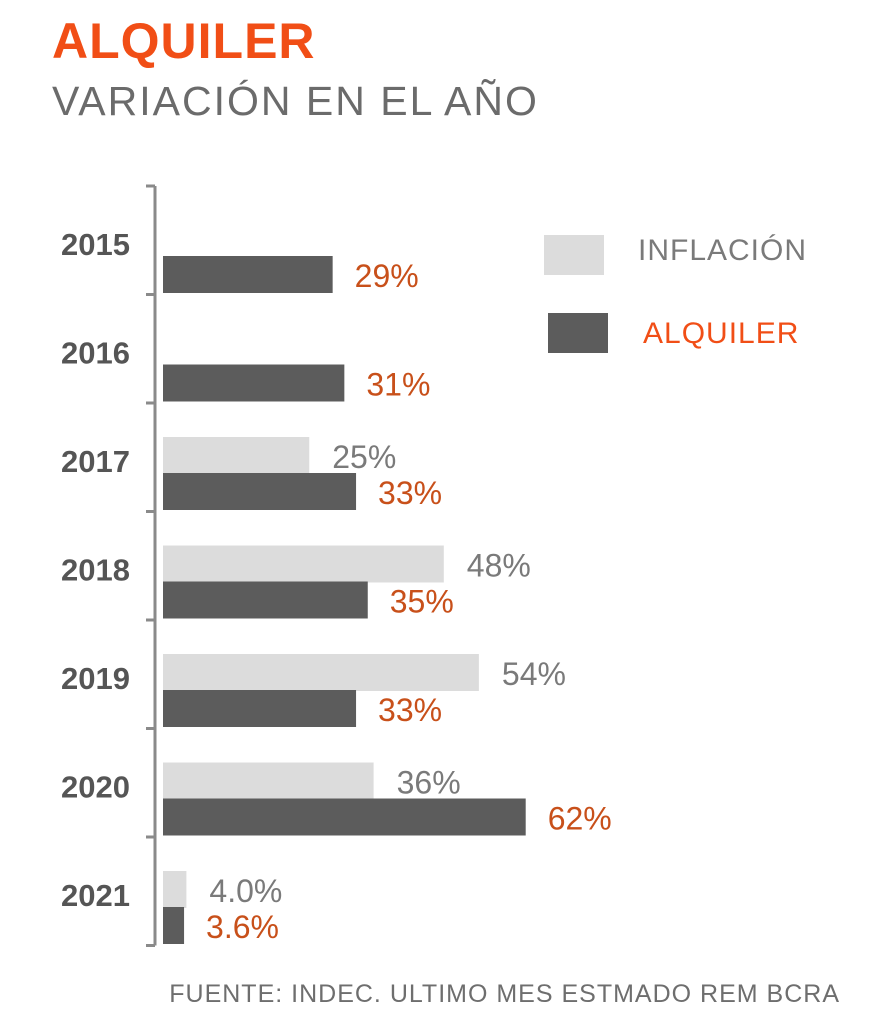 The image size is (880, 1026). I want to click on data-label-inflacion: 54%, so click(534, 674).